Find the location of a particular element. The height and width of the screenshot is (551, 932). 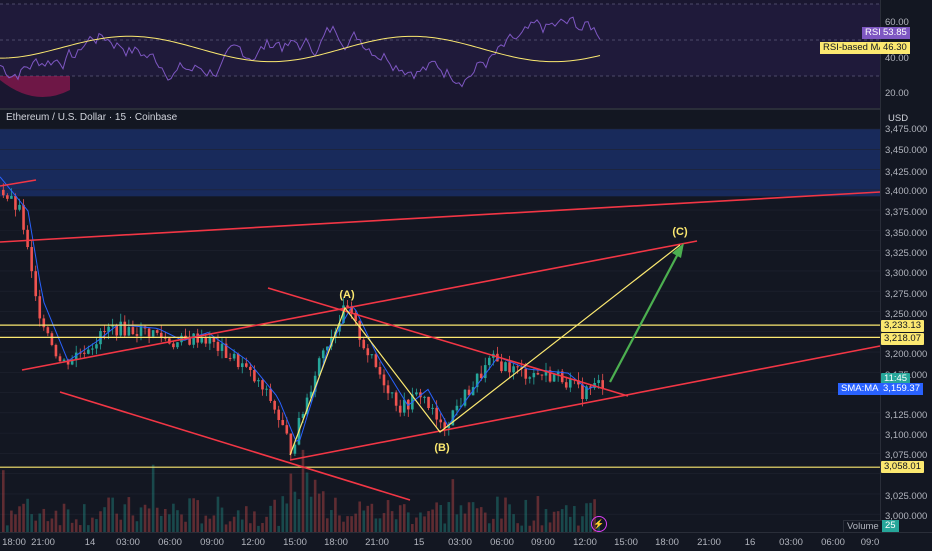

currency-label: USD is located at coordinates (898, 118).